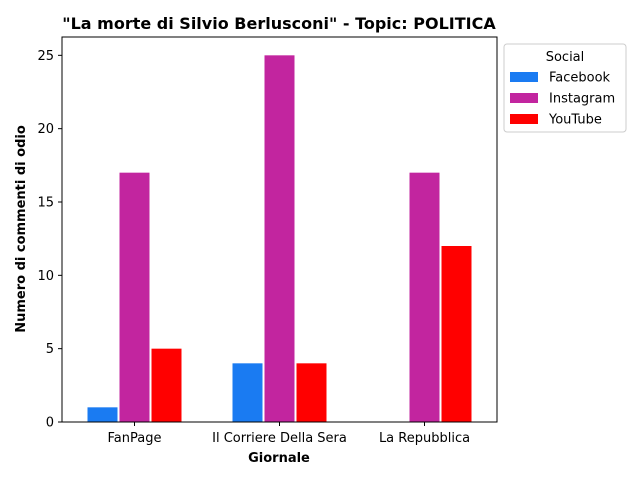 The height and width of the screenshot is (480, 640). Describe the element at coordinates (135, 438) in the screenshot. I see `x-tick-label: FanPage` at that location.